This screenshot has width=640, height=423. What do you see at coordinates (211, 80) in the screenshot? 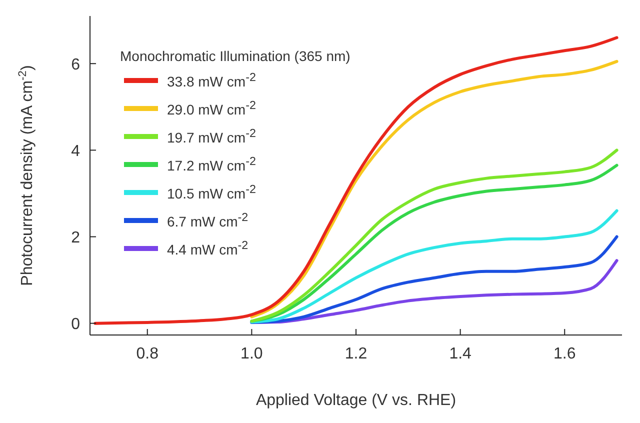
I see `legend-label: 33.8 mW cm$^{-2}$` at bounding box center [211, 80].